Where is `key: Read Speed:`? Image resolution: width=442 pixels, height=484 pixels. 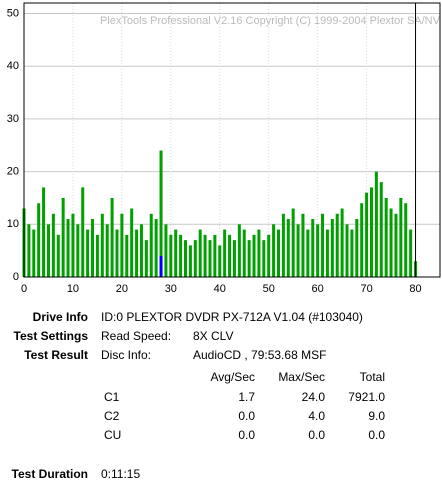 key: Read Speed: is located at coordinates (136, 336).